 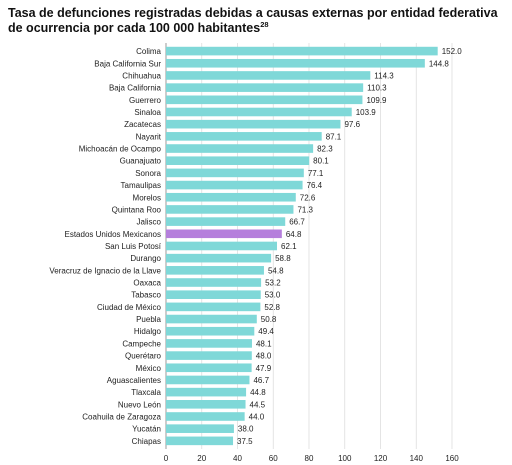 I want to click on value-label: 97.6, so click(x=352, y=124).